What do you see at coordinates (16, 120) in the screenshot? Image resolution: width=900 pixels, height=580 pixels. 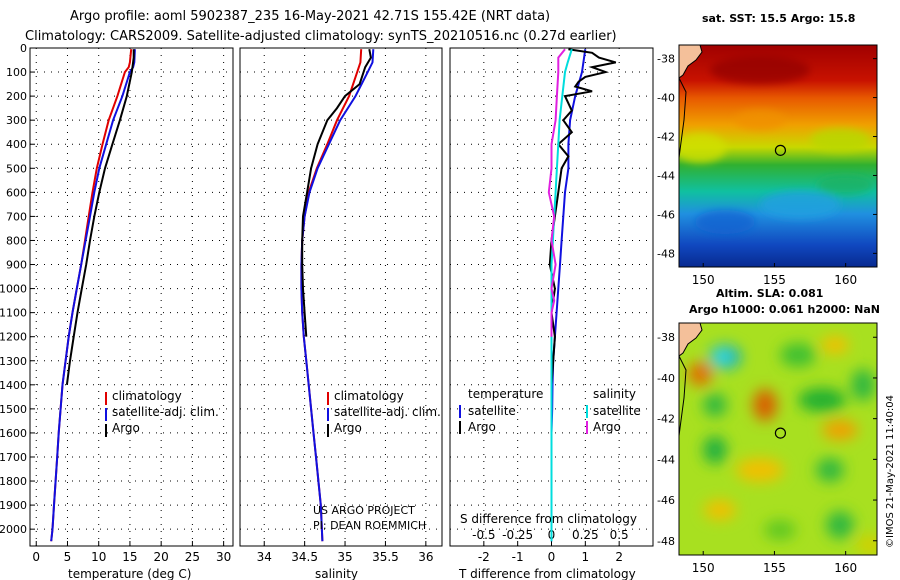 I see `y-tick-label: 300` at bounding box center [16, 120].